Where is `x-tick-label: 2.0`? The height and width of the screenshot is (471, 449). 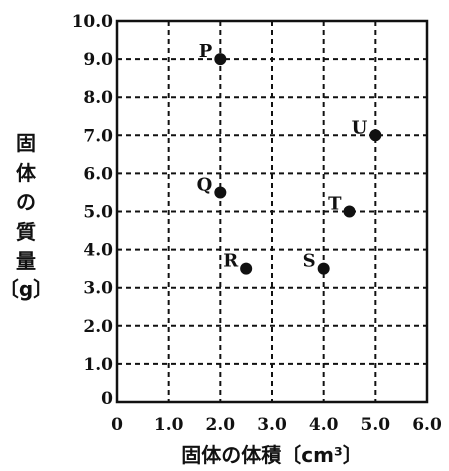 x-tick-label: 2.0 is located at coordinates (221, 425).